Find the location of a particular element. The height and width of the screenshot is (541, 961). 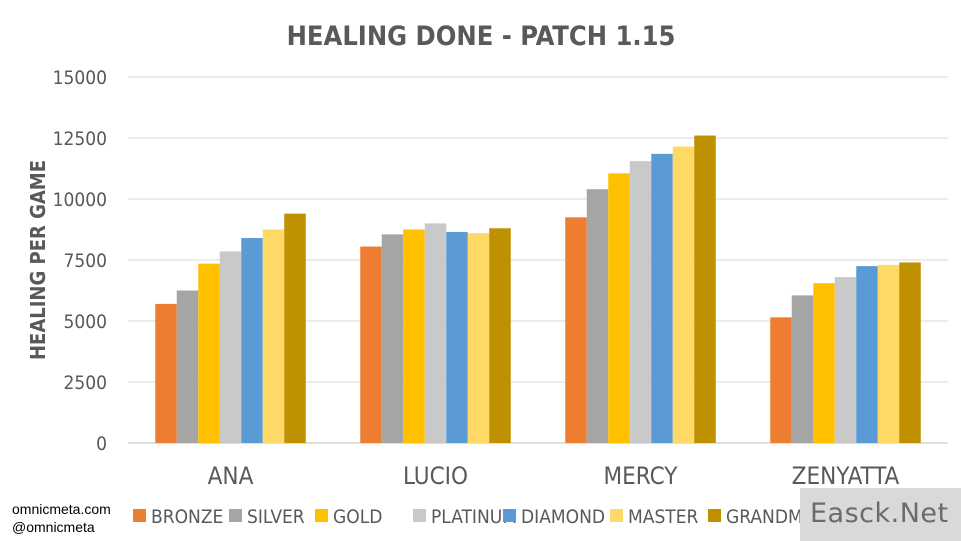

bar-mercy-diamond is located at coordinates (662, 298).